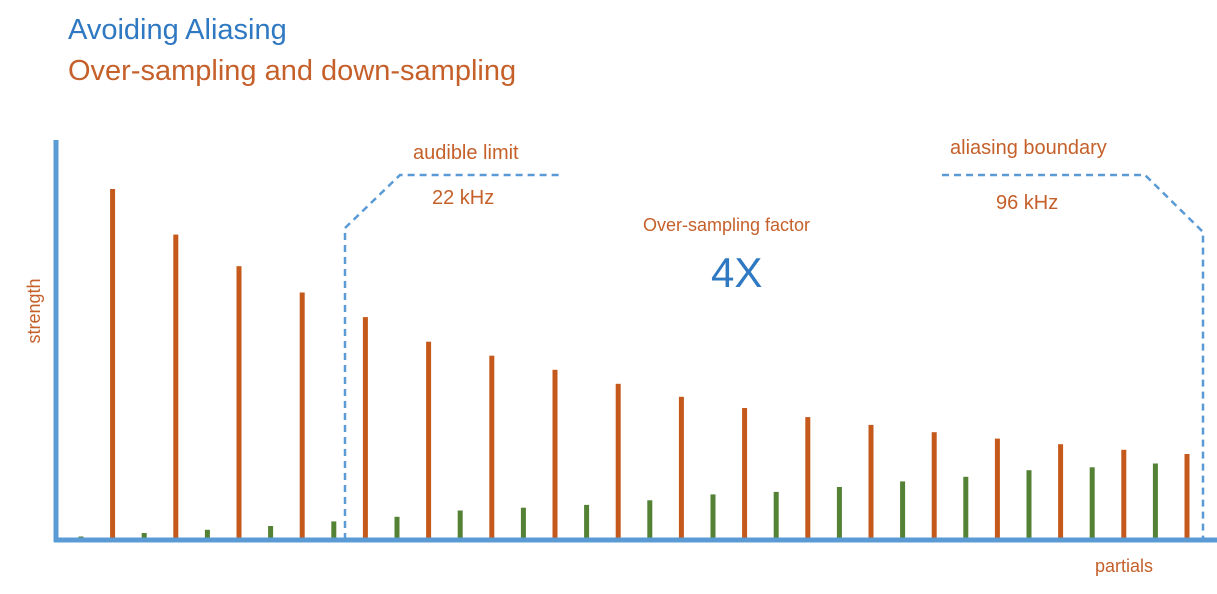  Describe the element at coordinates (727, 225) in the screenshot. I see `oversampling-factor-label: Over-sampling factor` at that location.